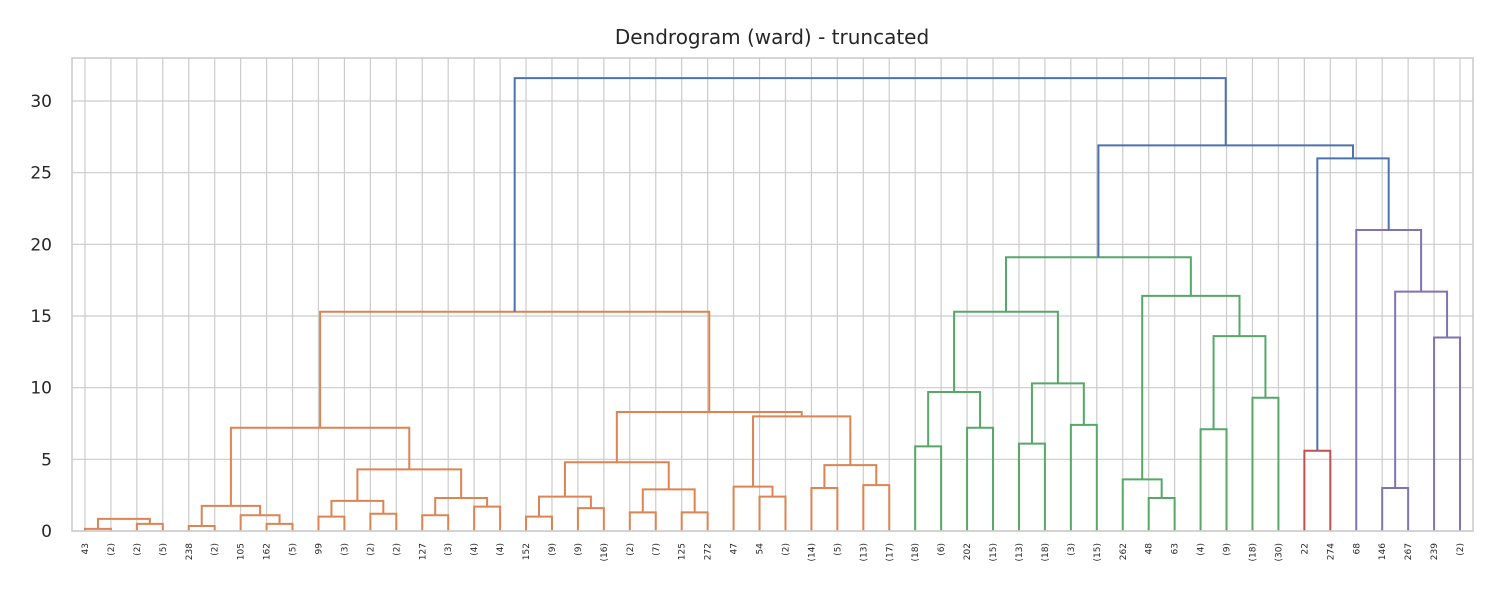  Describe the element at coordinates (683, 551) in the screenshot. I see `leaf-label: 125` at that location.